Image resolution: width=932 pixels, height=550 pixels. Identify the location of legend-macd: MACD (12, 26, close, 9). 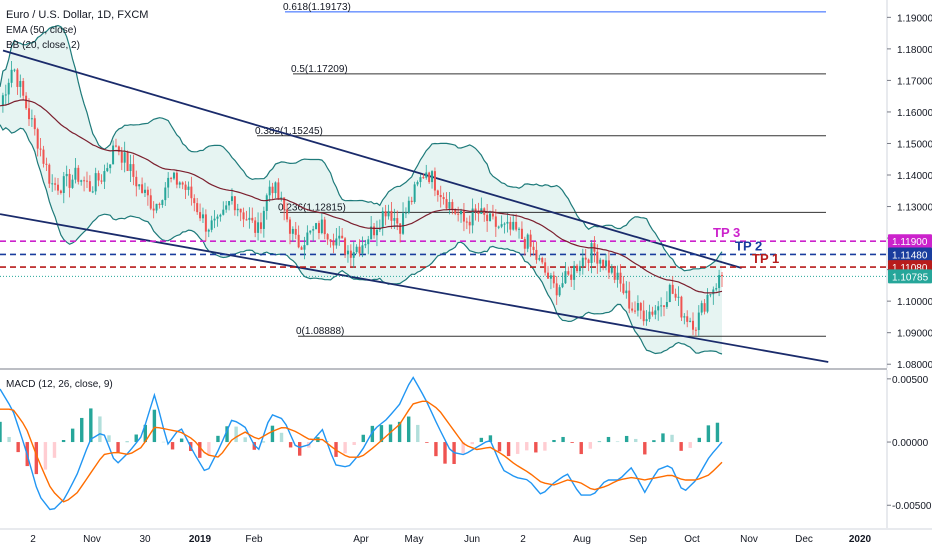
(59, 384).